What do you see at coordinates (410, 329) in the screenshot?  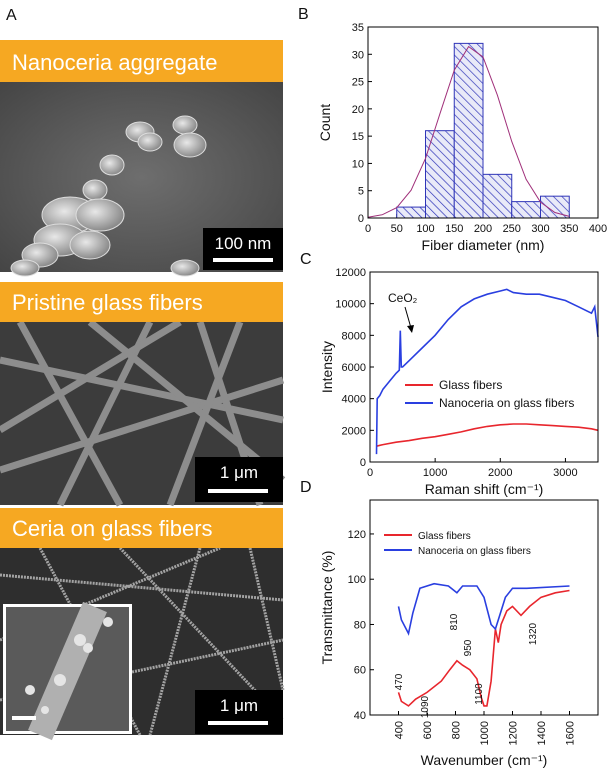 I see `arrow-head` at bounding box center [410, 329].